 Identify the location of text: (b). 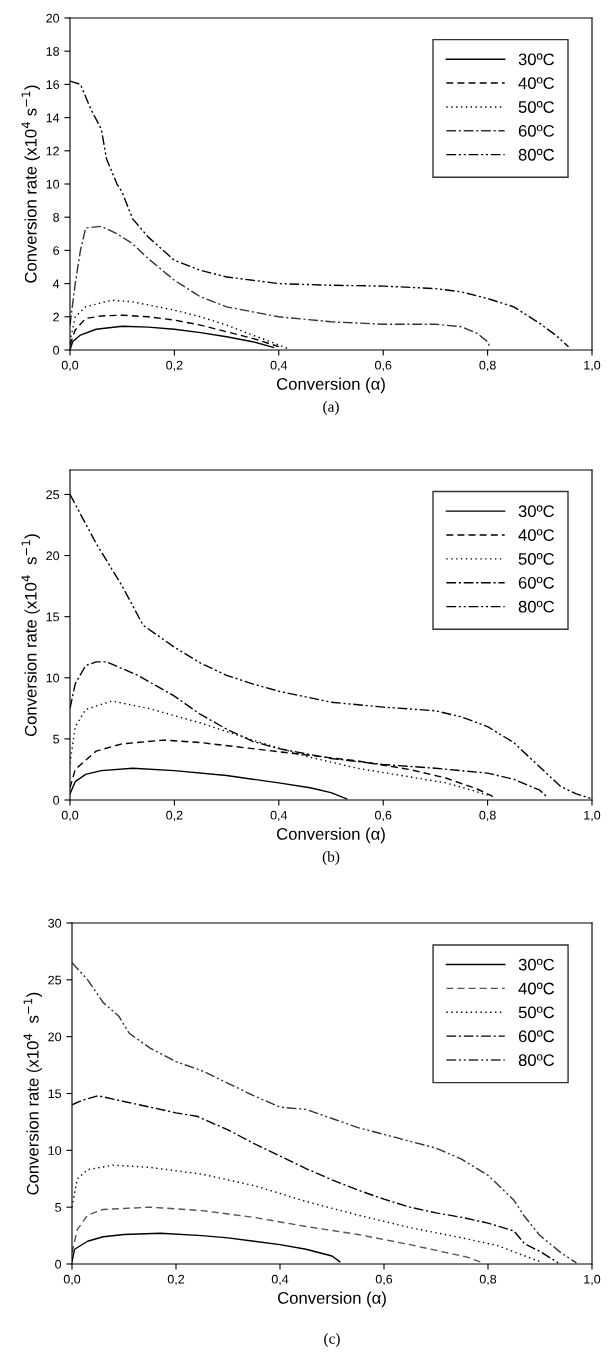
(331, 858).